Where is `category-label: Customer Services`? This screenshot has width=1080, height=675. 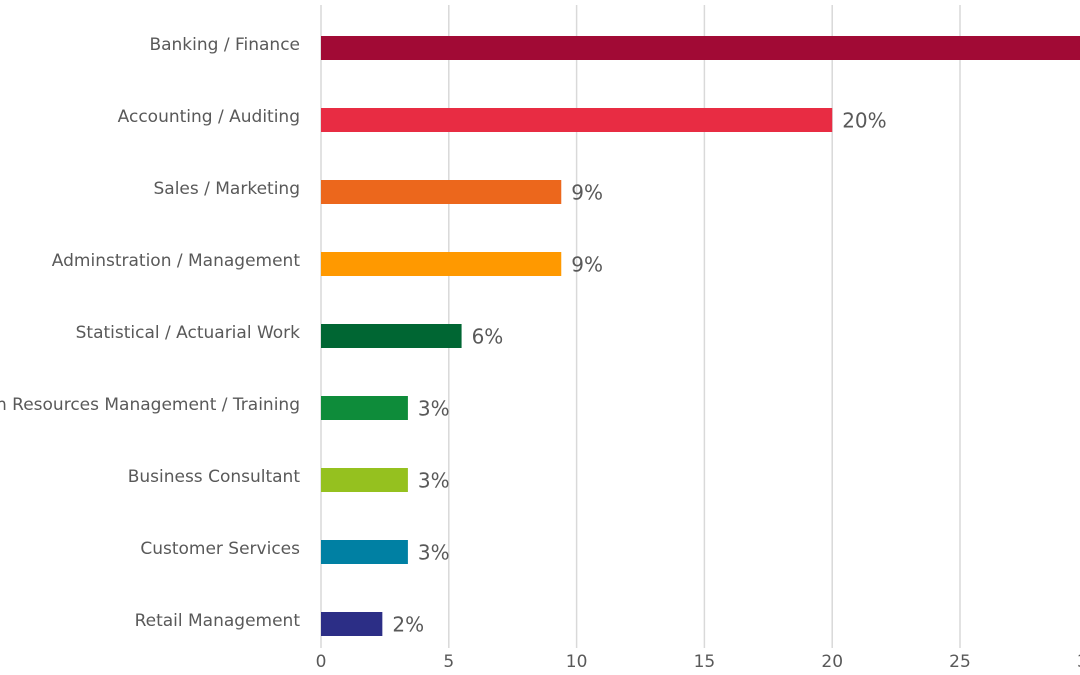 category-label: Customer Services is located at coordinates (220, 549).